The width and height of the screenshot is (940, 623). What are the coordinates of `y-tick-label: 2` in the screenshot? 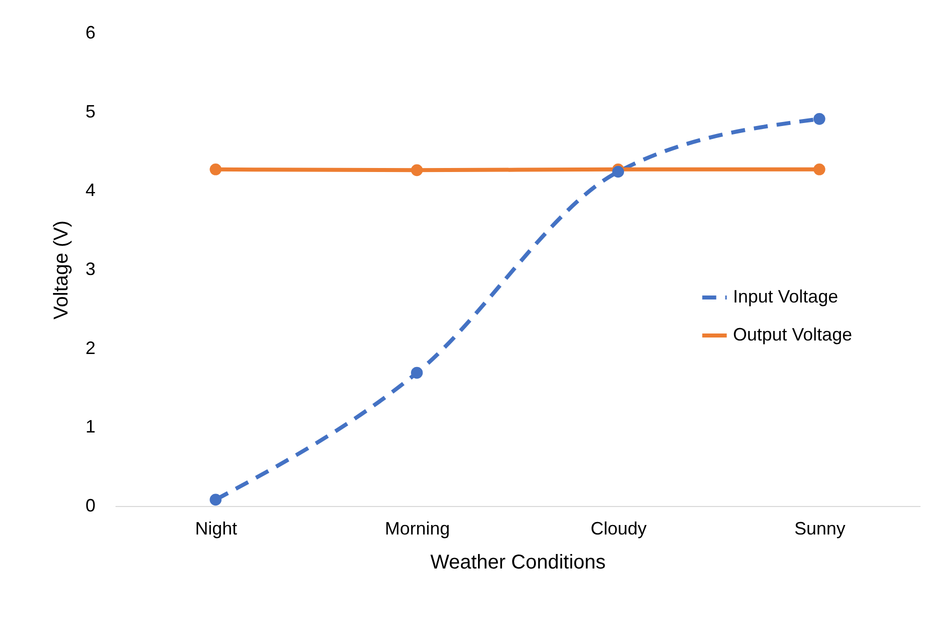 It's located at (90, 348).